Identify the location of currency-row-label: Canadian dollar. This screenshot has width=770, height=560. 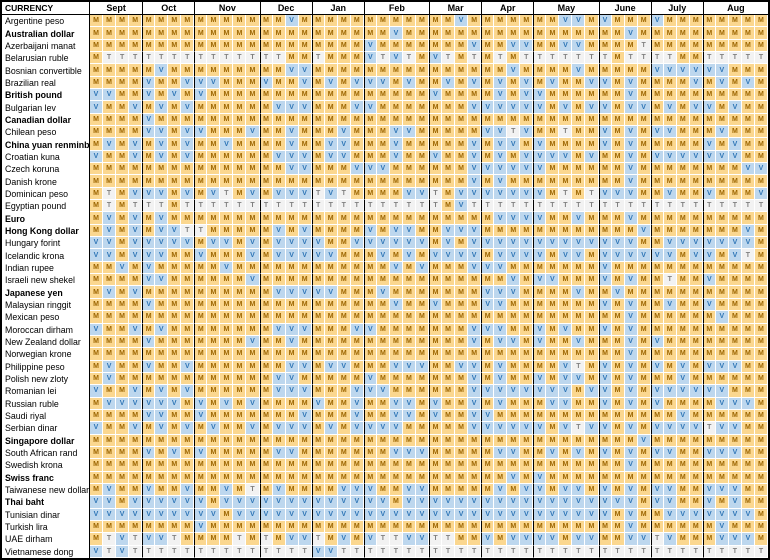
(46, 120).